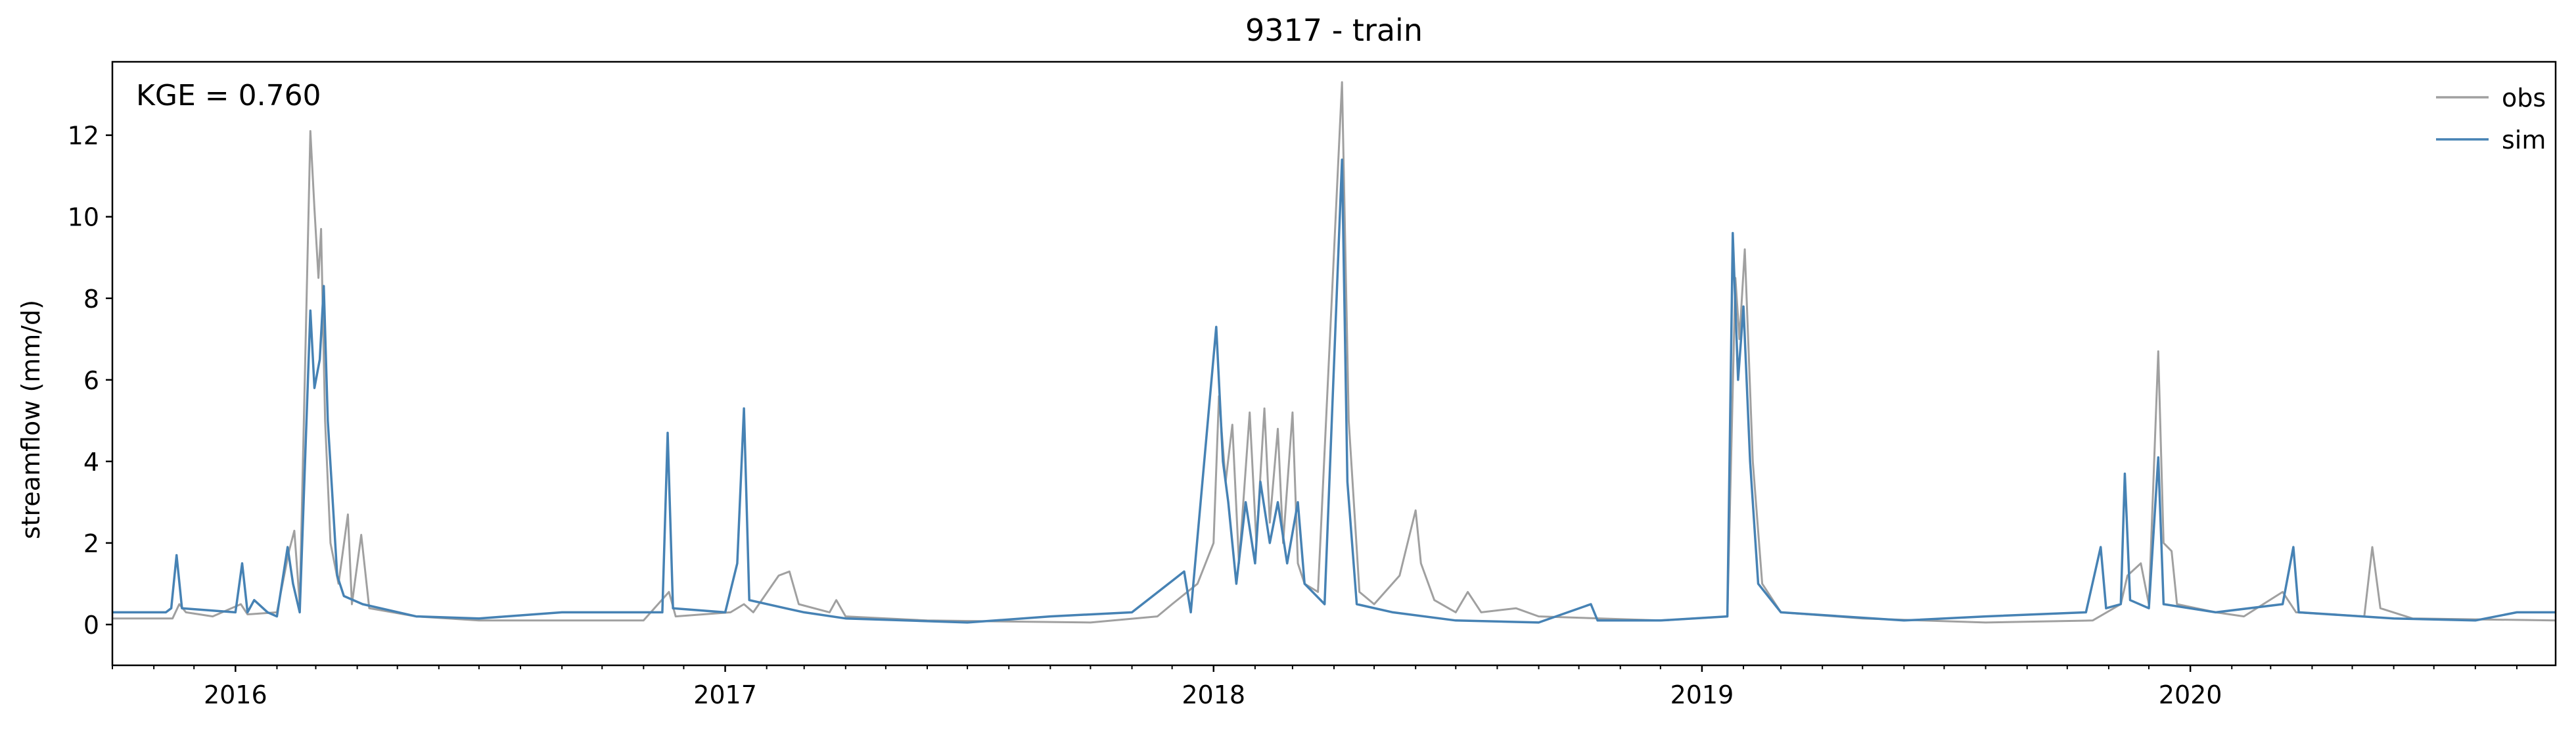 The height and width of the screenshot is (735, 2576). Describe the element at coordinates (1213, 694) in the screenshot. I see `x-tick-label: 2018` at that location.